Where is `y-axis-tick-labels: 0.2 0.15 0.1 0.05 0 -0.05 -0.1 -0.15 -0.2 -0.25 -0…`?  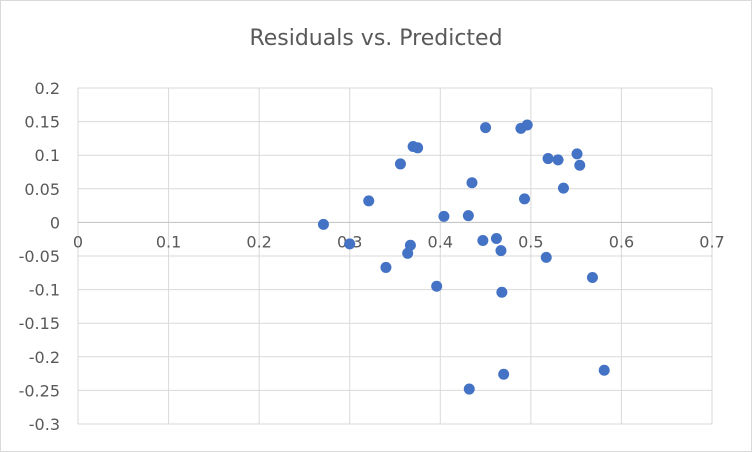
y-axis-tick-labels: 0.2 0.15 0.1 0.05 0 -0.05 -0.1 -0.15 -0.2 -0.25 -0… is located at coordinates (39, 256).